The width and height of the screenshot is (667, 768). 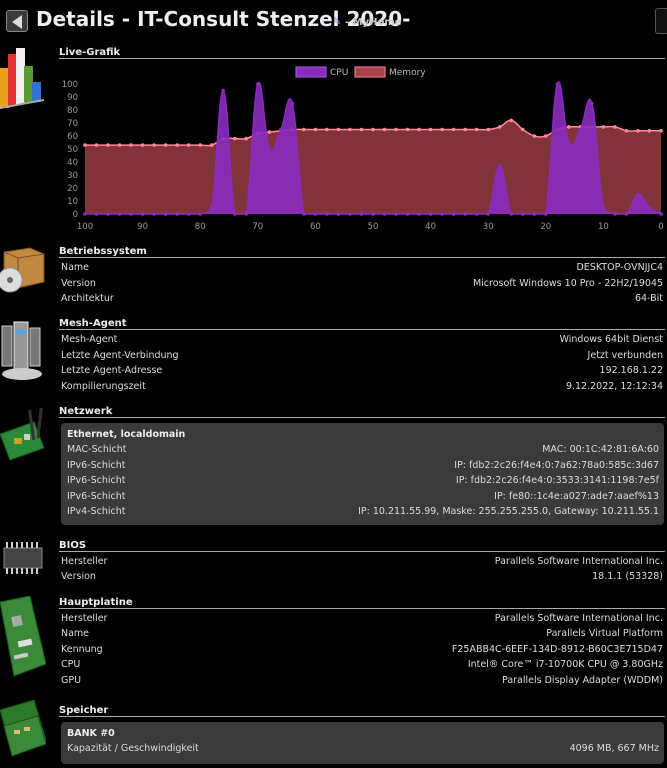 I want to click on y-tick-label: 90, so click(x=72, y=98).